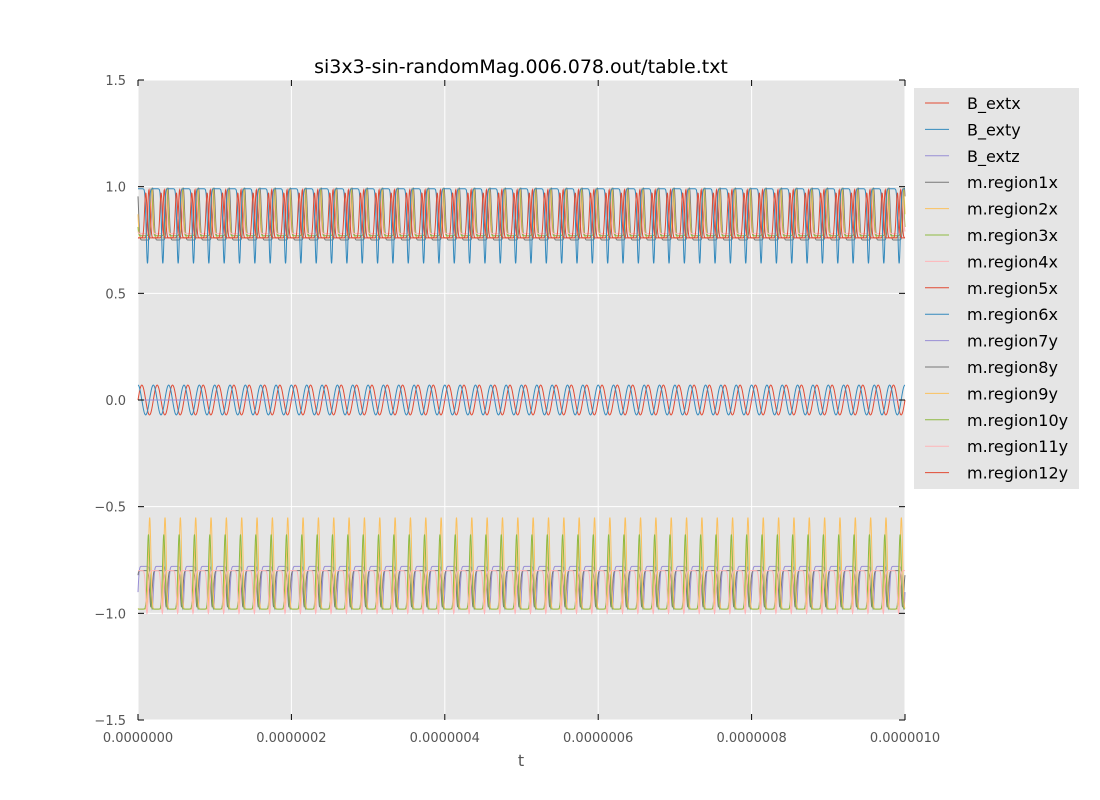 The image size is (1100, 800). I want to click on legend-item: m.region1x, so click(991, 182).